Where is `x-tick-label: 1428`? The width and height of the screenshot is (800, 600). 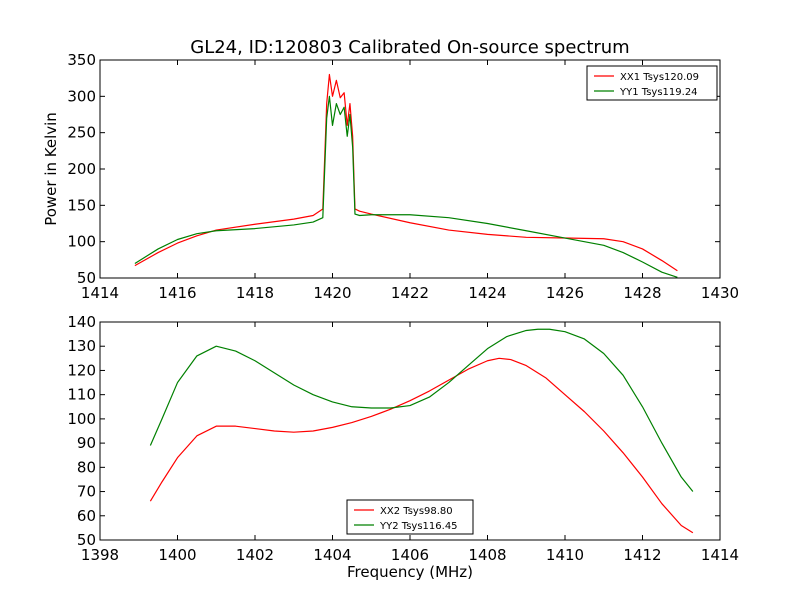 x-tick-label: 1428 is located at coordinates (642, 293).